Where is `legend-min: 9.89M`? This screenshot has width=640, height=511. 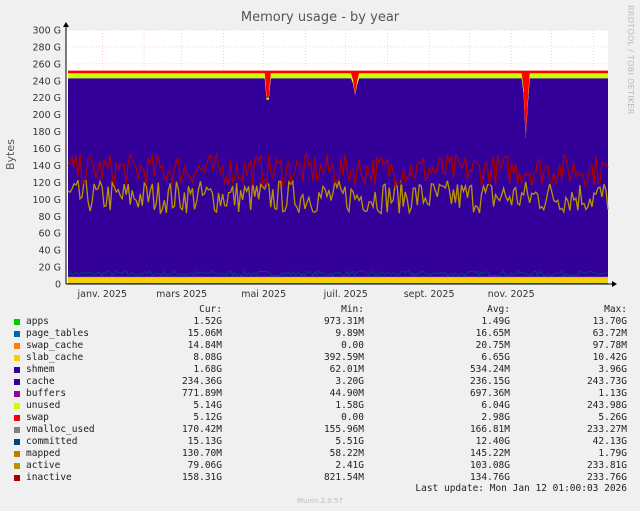 legend-min: 9.89M is located at coordinates (349, 333).